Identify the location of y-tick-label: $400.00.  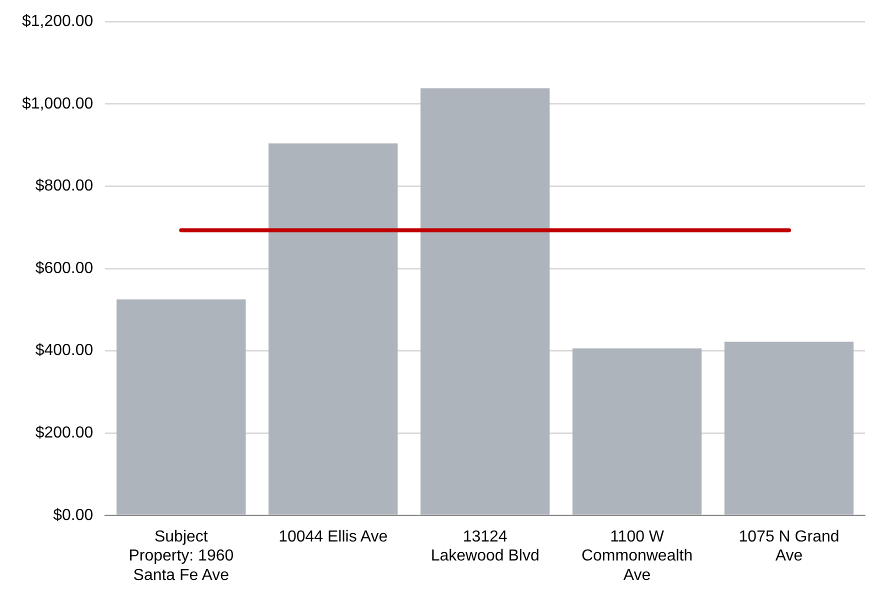
(64, 351).